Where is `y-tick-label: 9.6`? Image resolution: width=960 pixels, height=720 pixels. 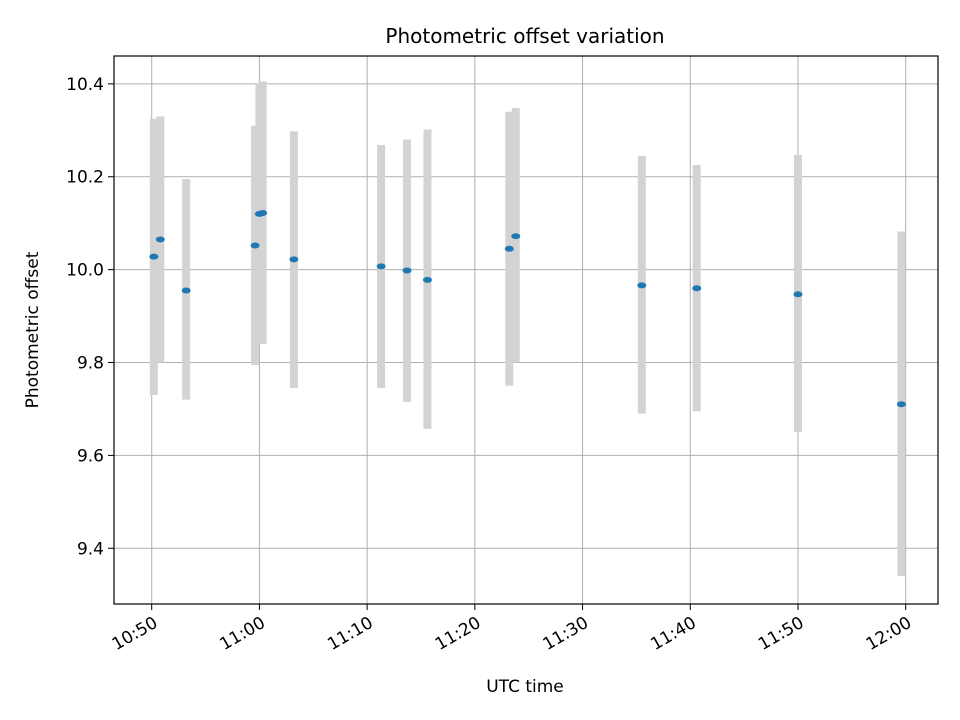
y-tick-label: 9.6 is located at coordinates (90, 456).